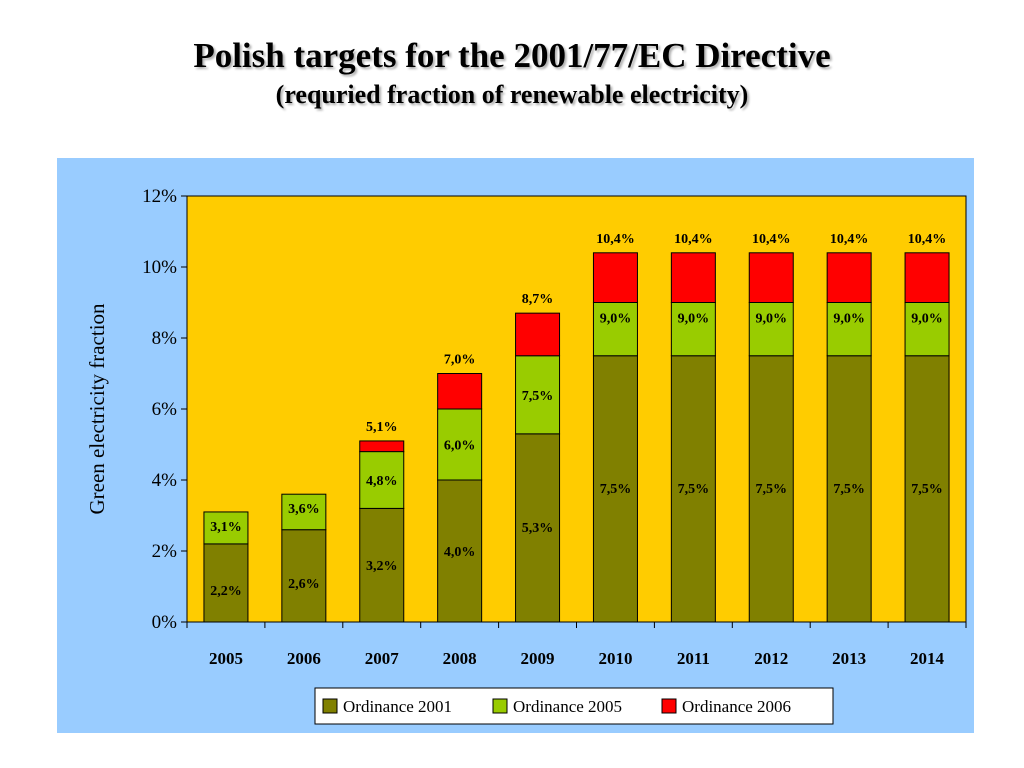 The height and width of the screenshot is (768, 1024). What do you see at coordinates (165, 409) in the screenshot?
I see `y-tick-label: 6%` at bounding box center [165, 409].